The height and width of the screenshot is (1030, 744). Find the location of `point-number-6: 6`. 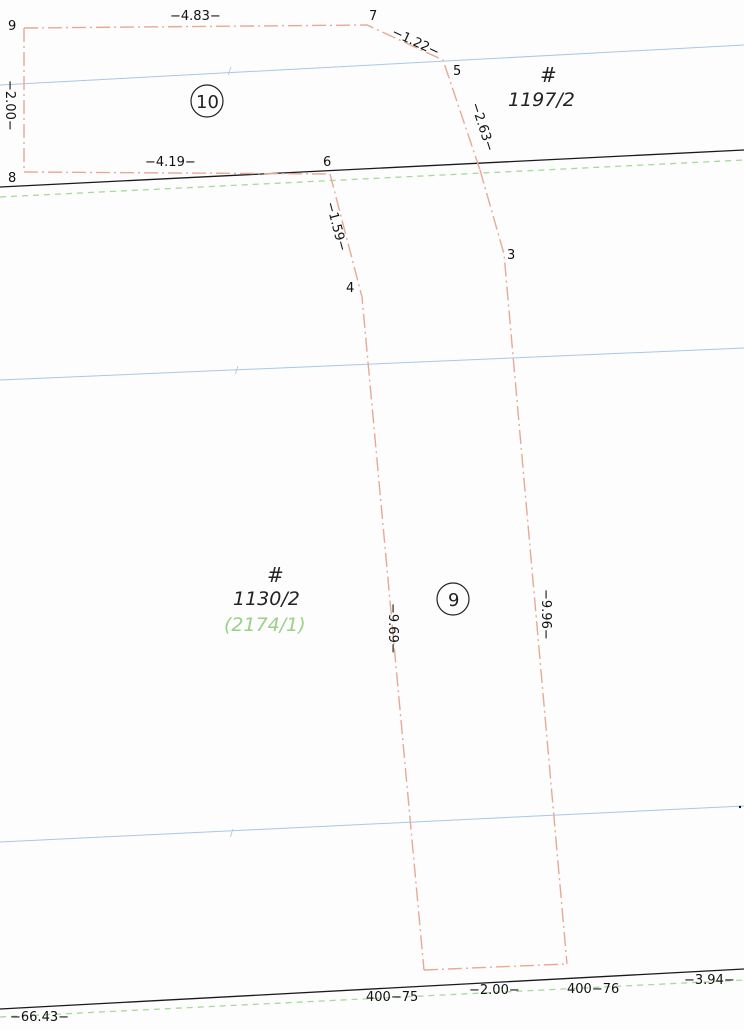

point-number-6: 6 is located at coordinates (327, 162).